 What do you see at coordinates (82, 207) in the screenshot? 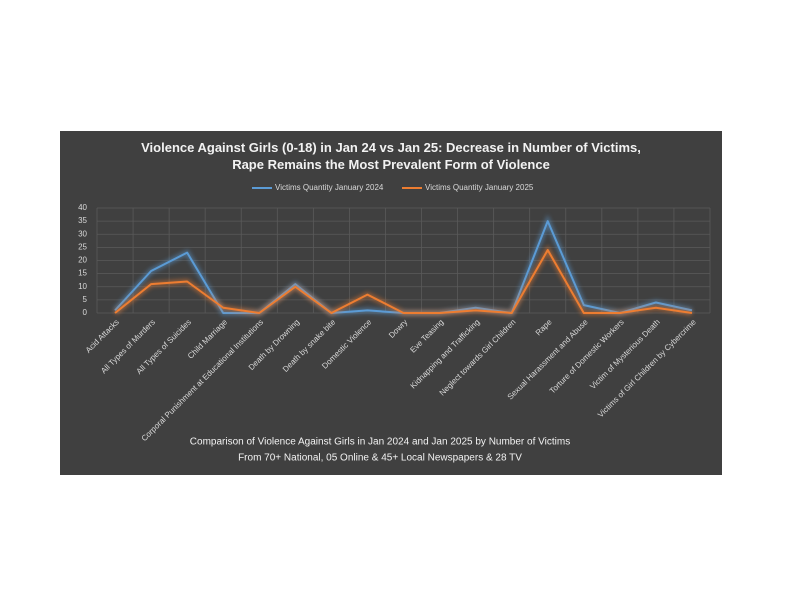
I see `y-tick-label: 40` at bounding box center [82, 207].